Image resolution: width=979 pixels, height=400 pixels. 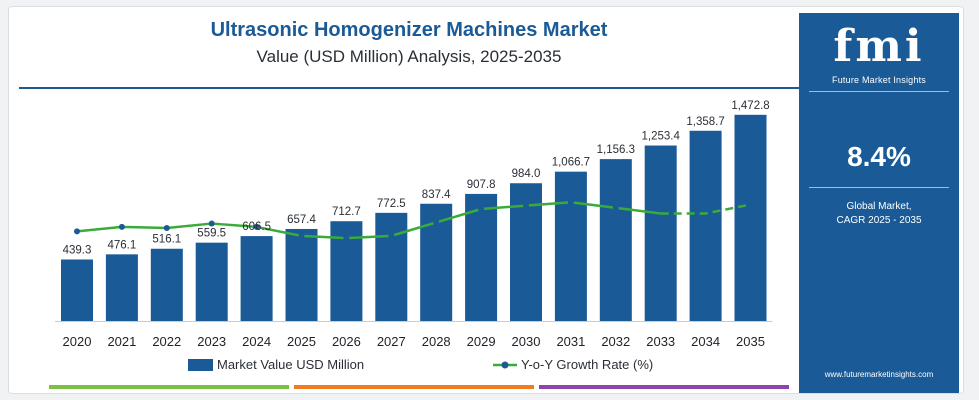 What do you see at coordinates (661, 137) in the screenshot?
I see `data-label-2033: 1,253.4` at bounding box center [661, 137].